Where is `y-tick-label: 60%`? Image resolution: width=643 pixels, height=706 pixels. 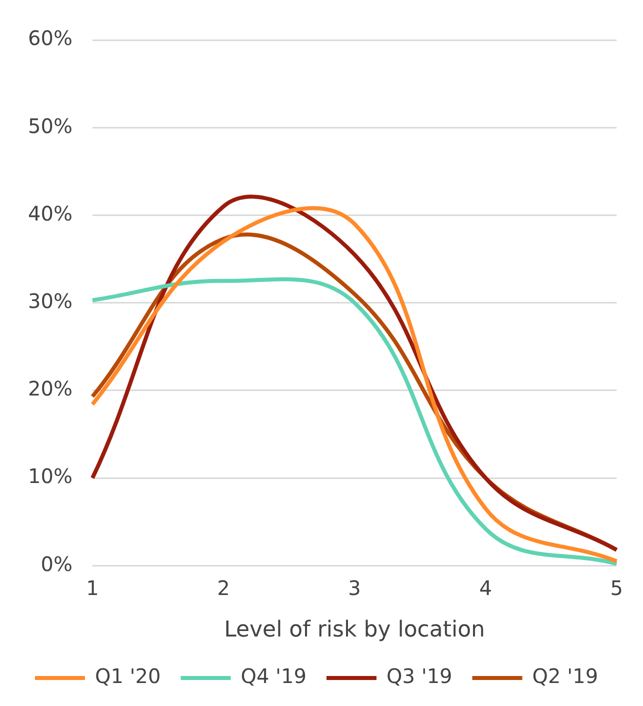 y-tick-label: 60% is located at coordinates (50, 38).